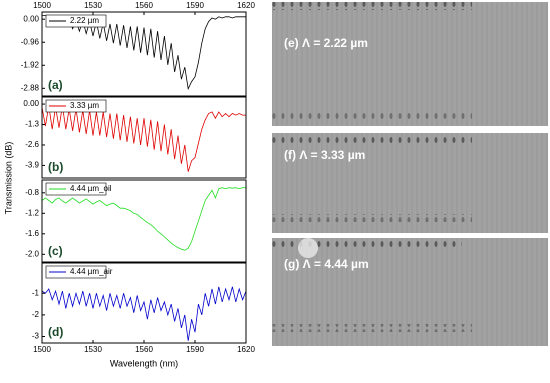 Image resolution: width=550 pixels, height=383 pixels. I want to click on y-tick-label: -2.6, so click(32, 144).